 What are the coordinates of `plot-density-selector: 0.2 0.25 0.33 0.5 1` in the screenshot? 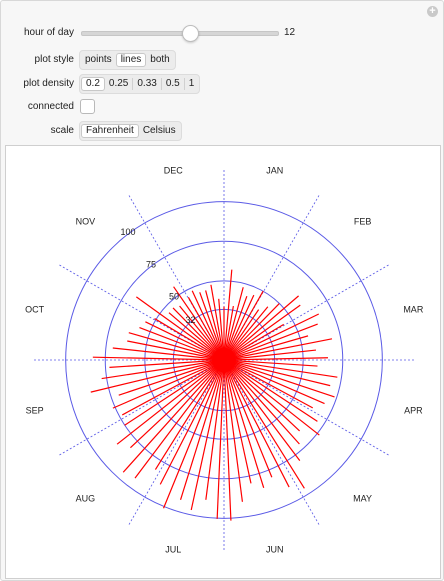 It's located at (140, 84).